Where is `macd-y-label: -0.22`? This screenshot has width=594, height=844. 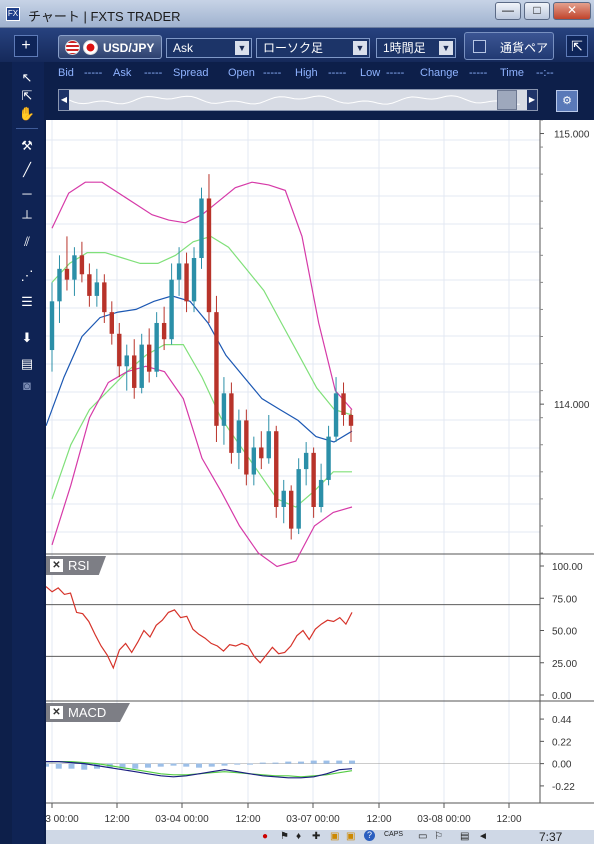 macd-y-label: -0.22 is located at coordinates (563, 787).